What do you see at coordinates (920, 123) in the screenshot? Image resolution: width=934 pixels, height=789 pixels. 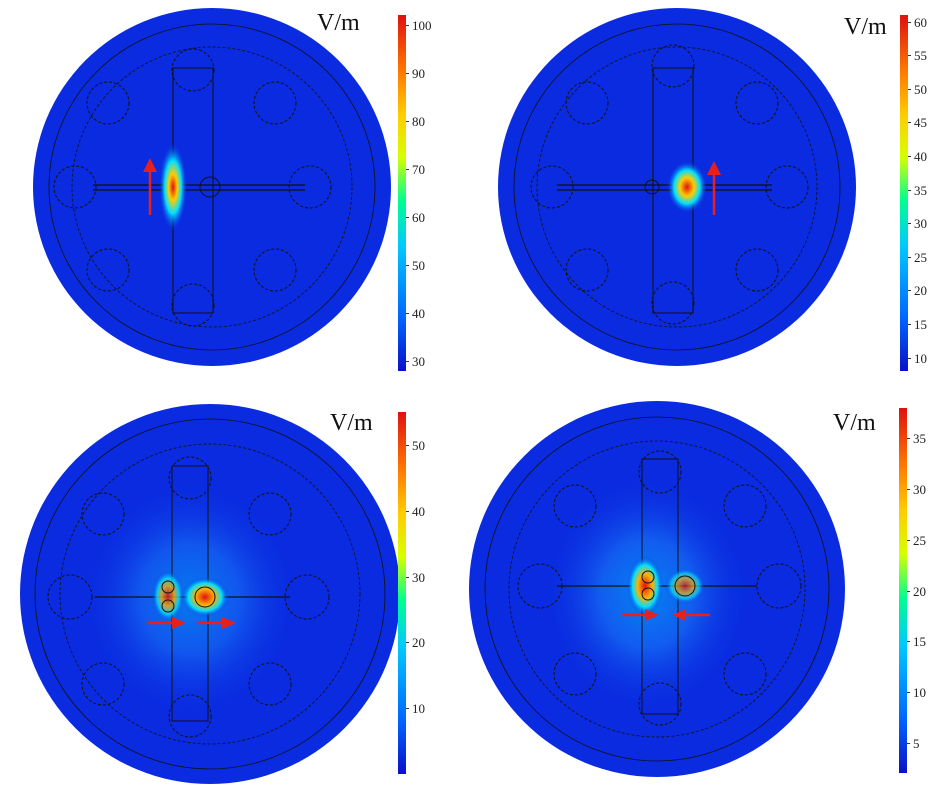 I see `colorbar-tick-label: 45` at bounding box center [920, 123].